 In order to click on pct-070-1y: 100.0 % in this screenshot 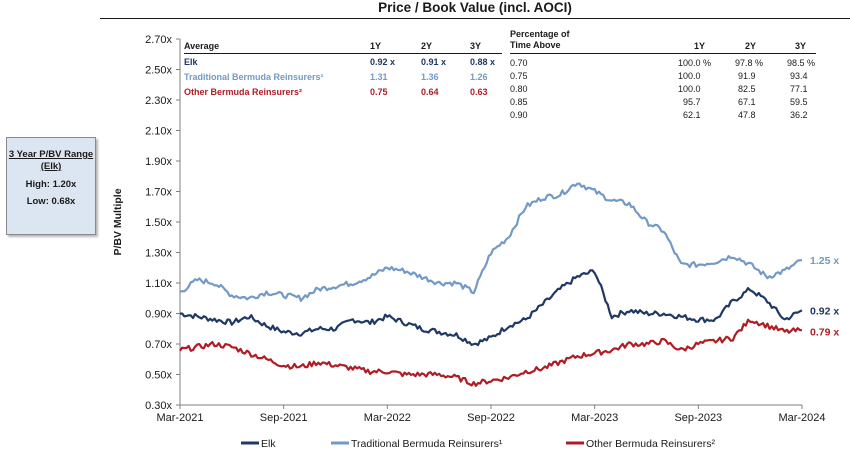, I will do `click(695, 63)`.